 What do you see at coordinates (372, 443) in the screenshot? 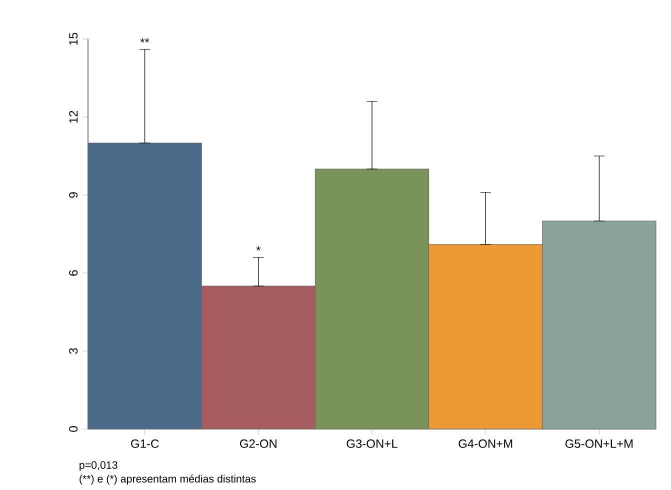
I see `x-tick-label: G3-ON+L` at bounding box center [372, 443].